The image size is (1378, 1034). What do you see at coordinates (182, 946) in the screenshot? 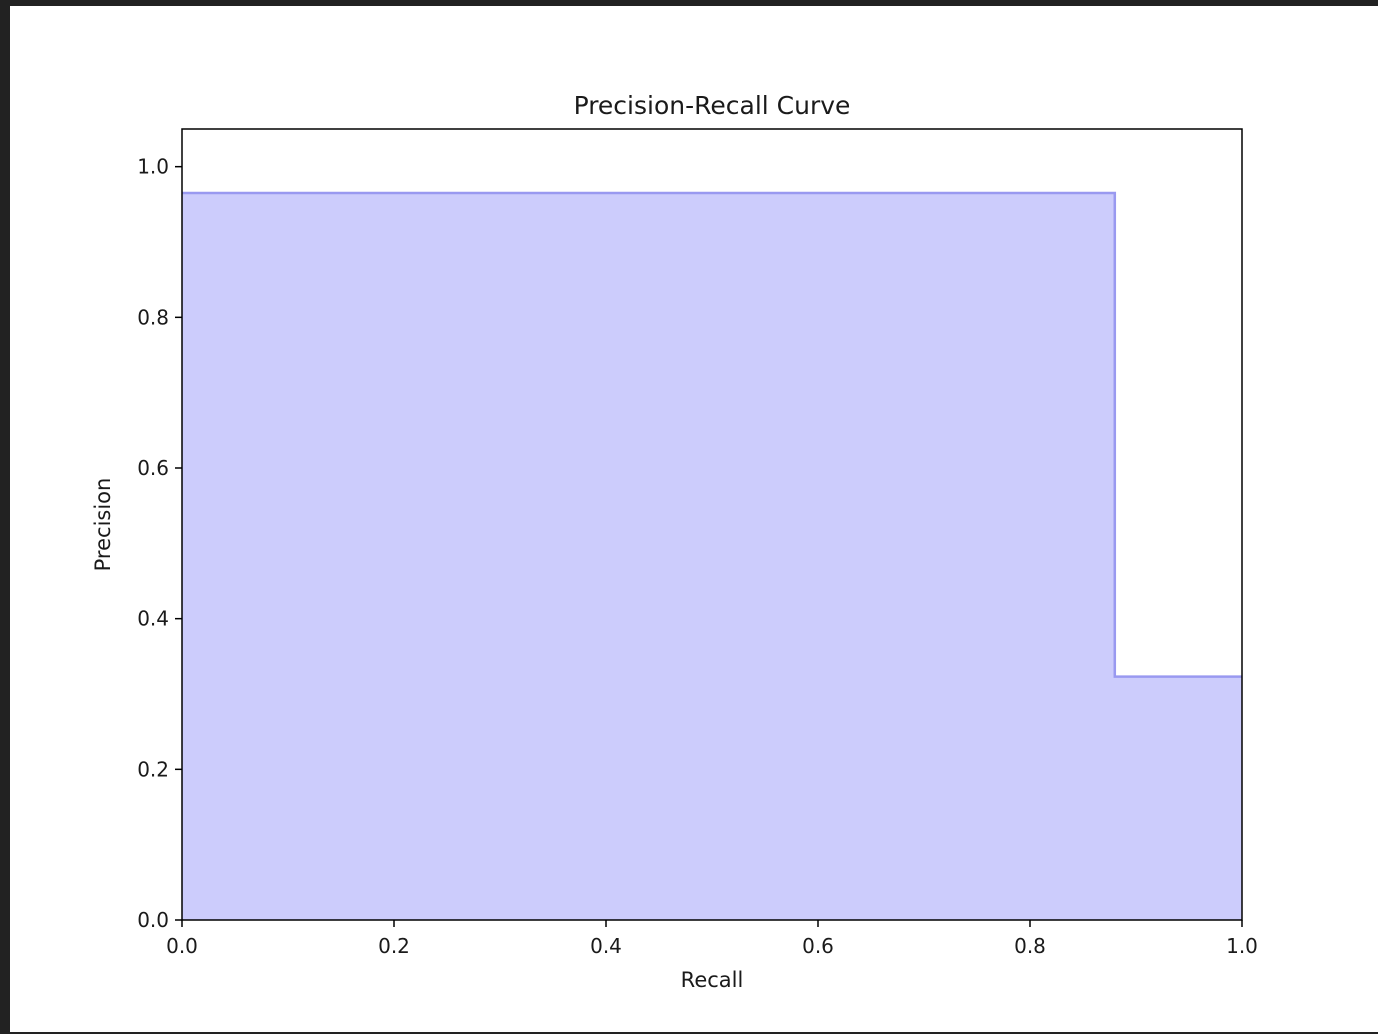
I see `x-tick-label: 0.0` at bounding box center [182, 946].